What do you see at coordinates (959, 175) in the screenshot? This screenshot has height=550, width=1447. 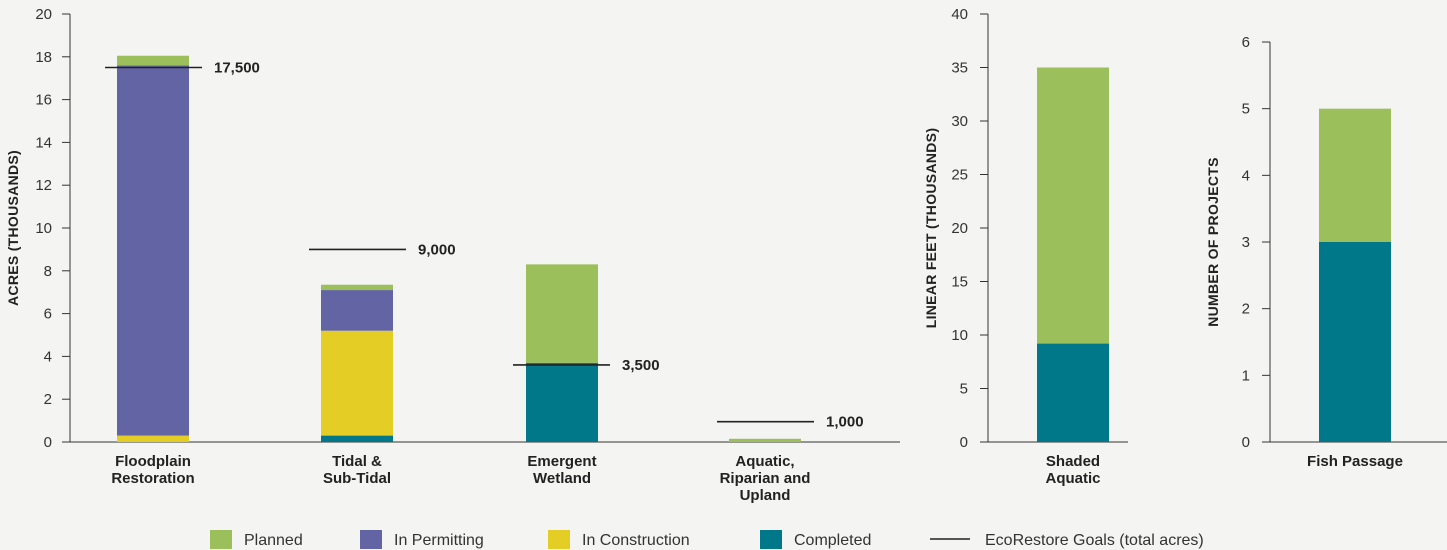 I see `y-tick-label: 25` at bounding box center [959, 175].